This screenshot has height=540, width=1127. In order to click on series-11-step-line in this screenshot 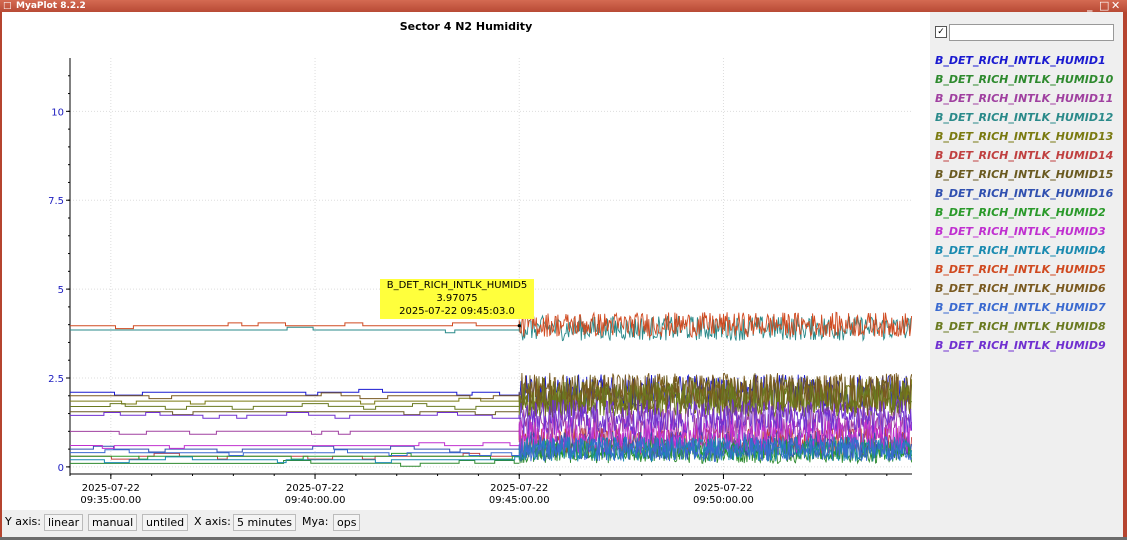, I will do `click(295, 460)`.